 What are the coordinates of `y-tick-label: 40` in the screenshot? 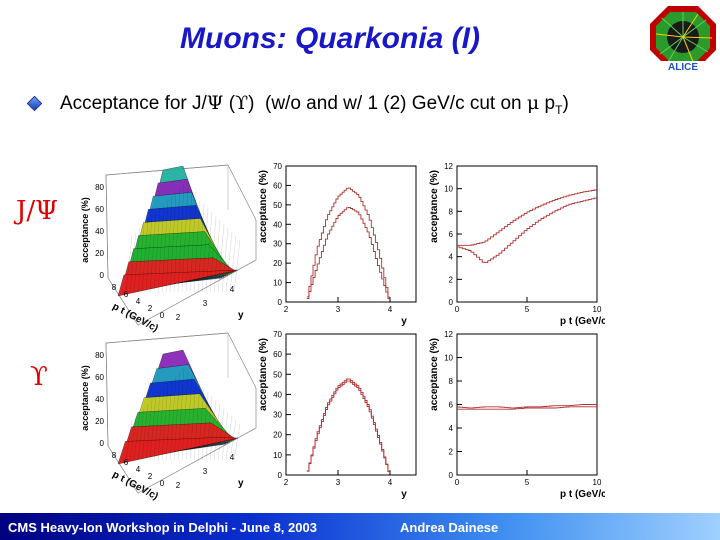 It's located at (277, 224).